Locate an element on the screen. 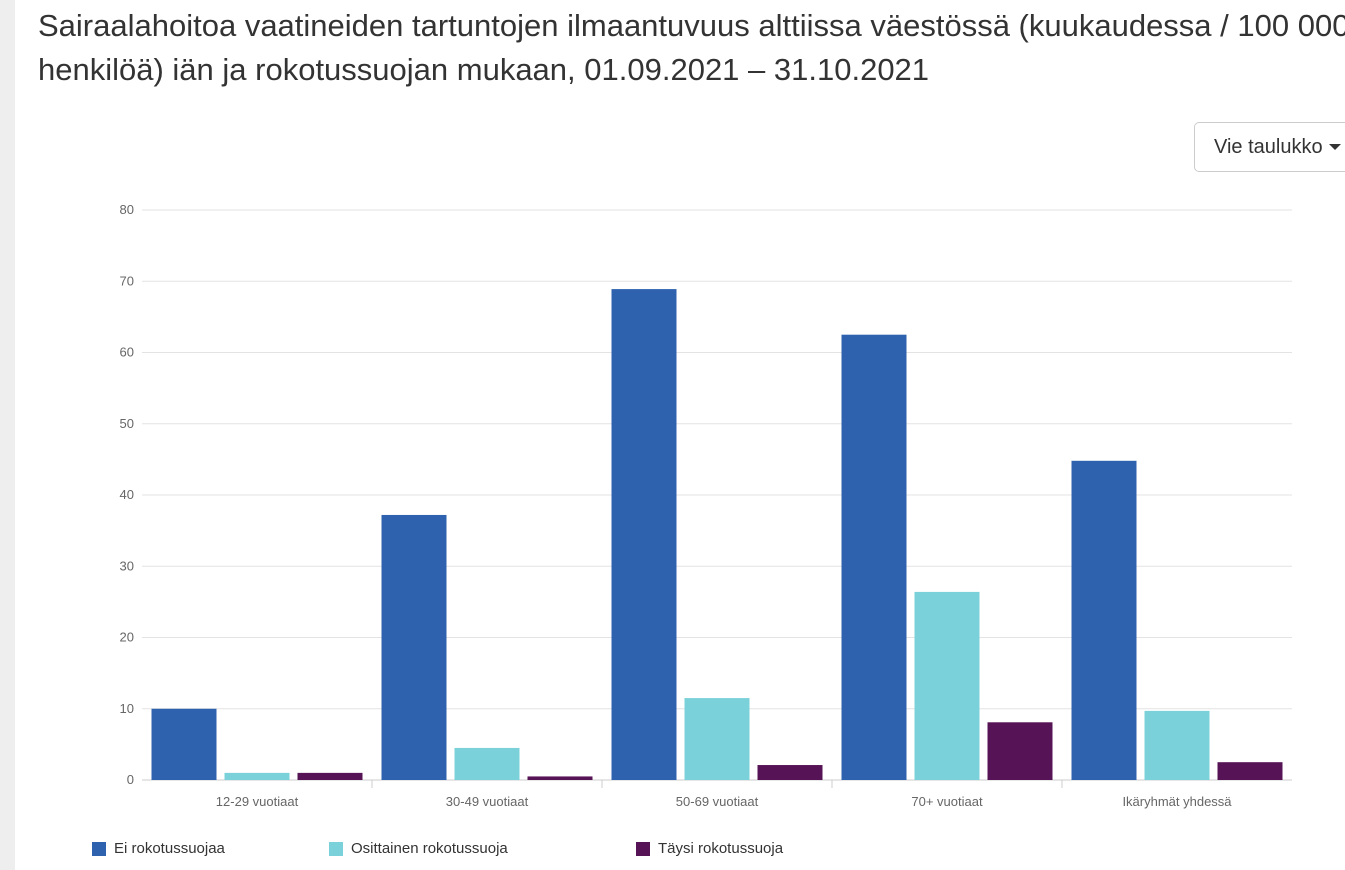 The width and height of the screenshot is (1345, 870). export-button-label: Vie taulukko is located at coordinates (1268, 146).